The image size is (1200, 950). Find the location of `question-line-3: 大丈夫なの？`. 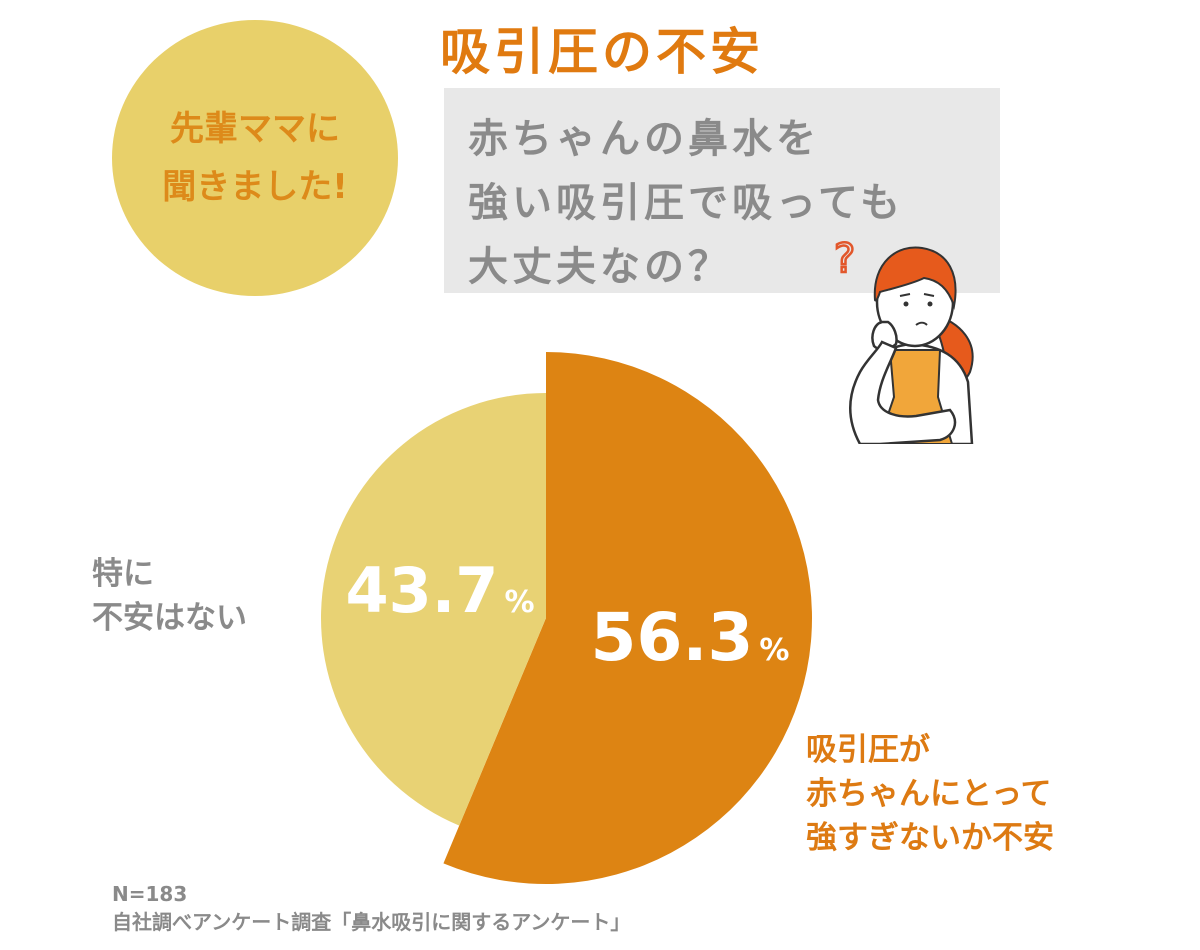

question-line-3: 大丈夫なの？ is located at coordinates (600, 267).